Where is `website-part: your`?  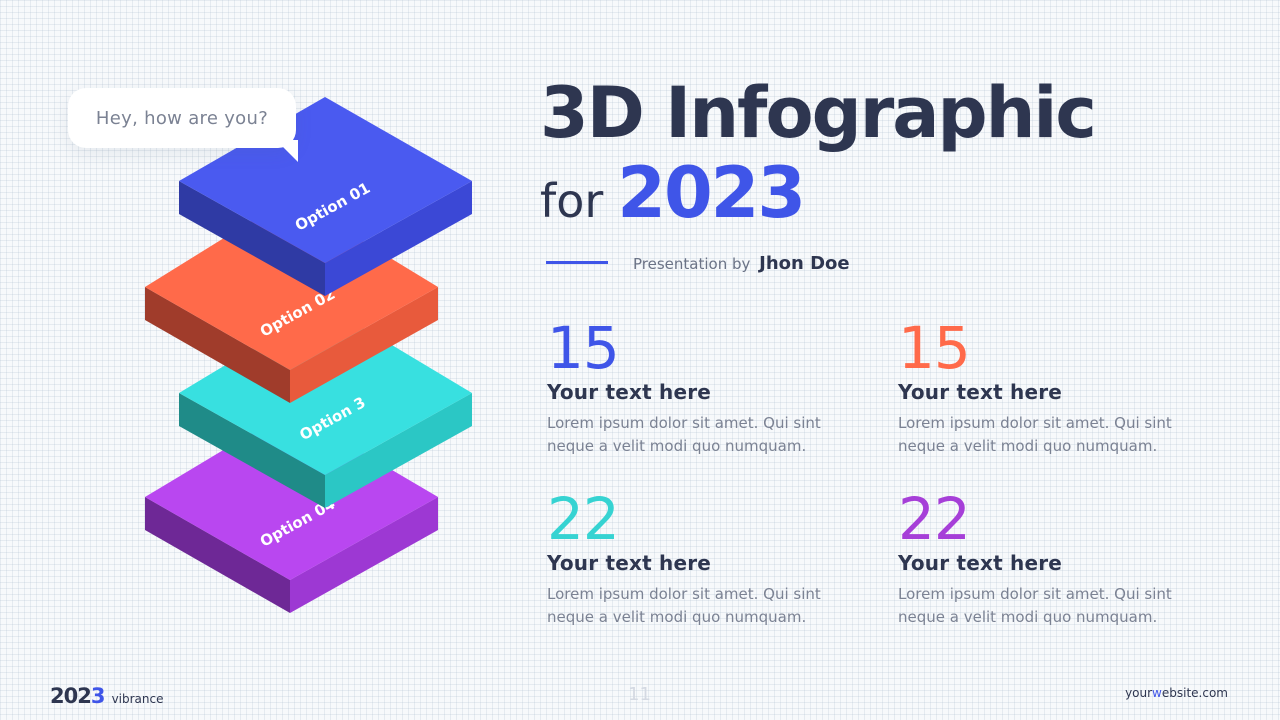
website-part: your is located at coordinates (1139, 693).